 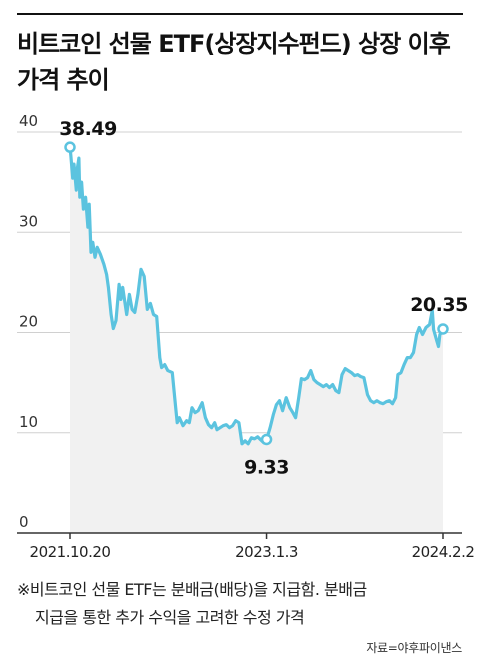 I want to click on y-ticks: 0 10 20 30 40, so click(x=28, y=321).